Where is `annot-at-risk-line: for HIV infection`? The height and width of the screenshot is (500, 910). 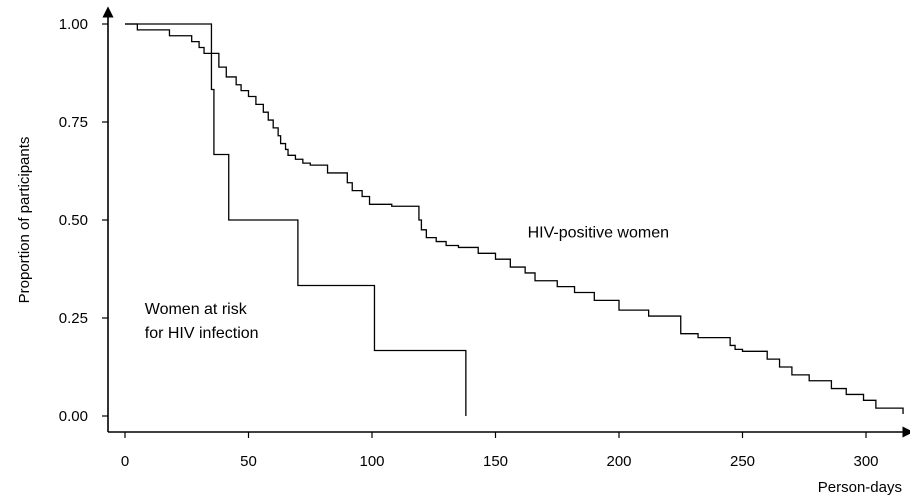
annot-at-risk-line: for HIV infection is located at coordinates (202, 333).